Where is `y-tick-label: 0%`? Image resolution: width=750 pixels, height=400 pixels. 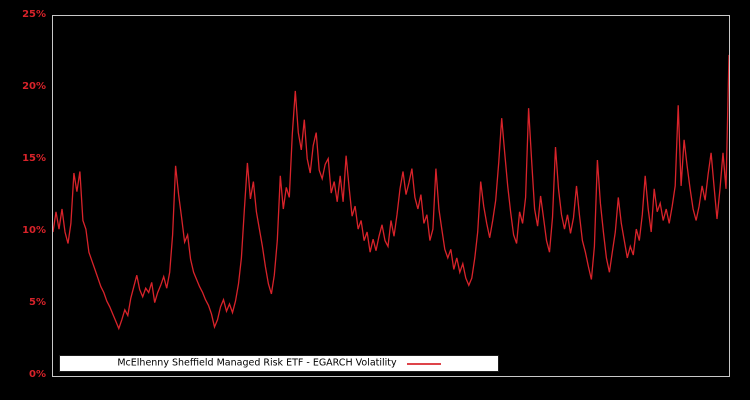 y-tick-label: 0% is located at coordinates (37, 374).